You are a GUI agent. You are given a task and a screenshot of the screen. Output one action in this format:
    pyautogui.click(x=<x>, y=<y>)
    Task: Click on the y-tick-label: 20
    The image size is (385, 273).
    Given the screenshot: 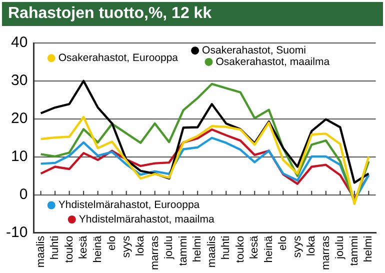 What is the action you would take?
    pyautogui.click(x=19, y=119)
    